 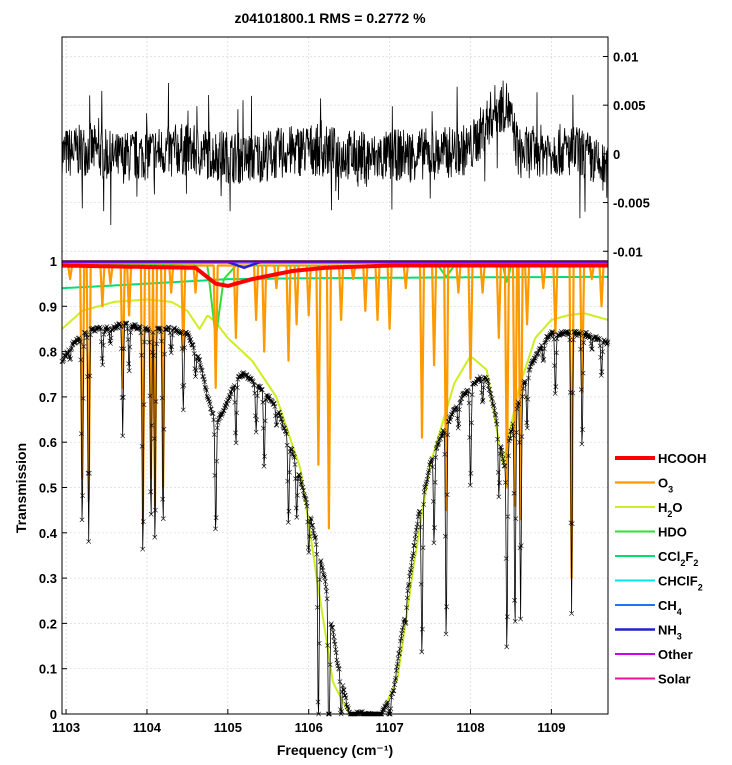 I want to click on transmission-ytick-label: 0, so click(x=53, y=714).